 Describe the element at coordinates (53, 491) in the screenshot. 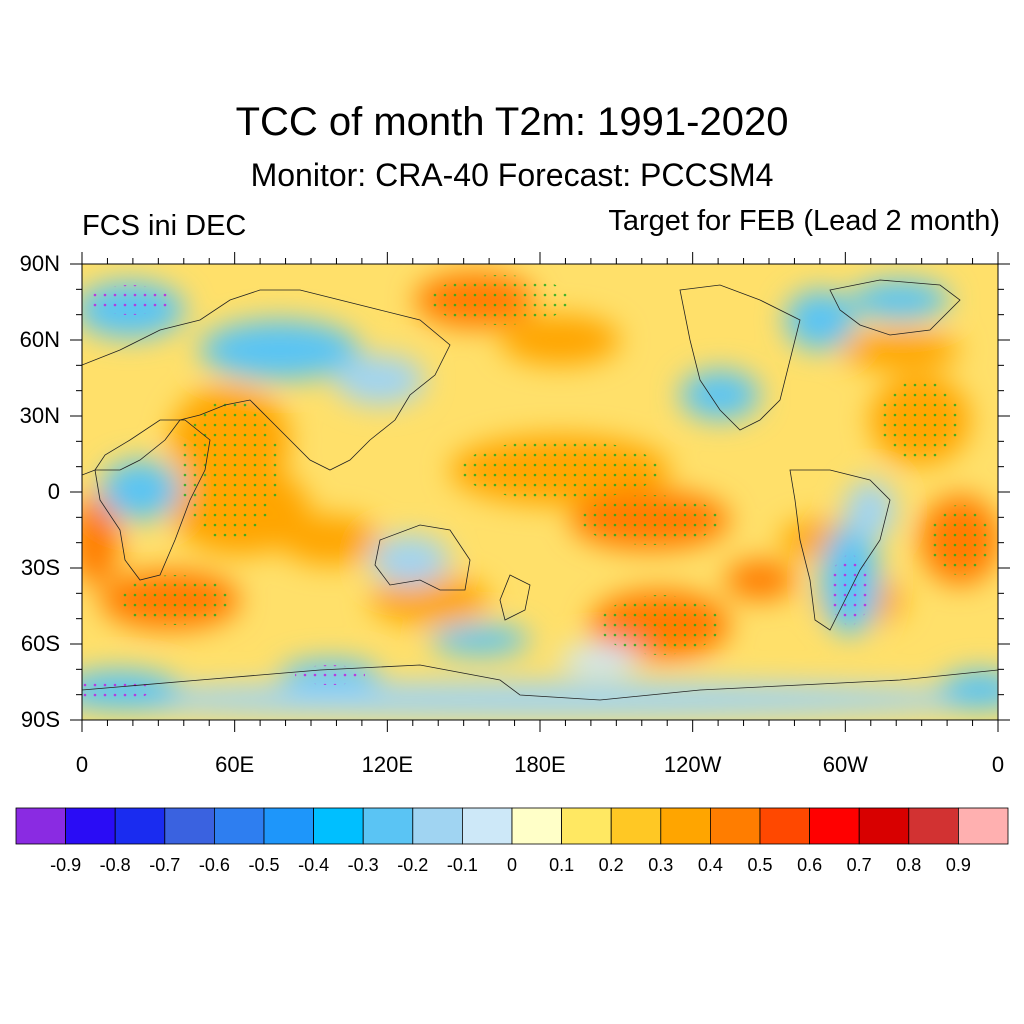

I see `lat-label: 0` at that location.